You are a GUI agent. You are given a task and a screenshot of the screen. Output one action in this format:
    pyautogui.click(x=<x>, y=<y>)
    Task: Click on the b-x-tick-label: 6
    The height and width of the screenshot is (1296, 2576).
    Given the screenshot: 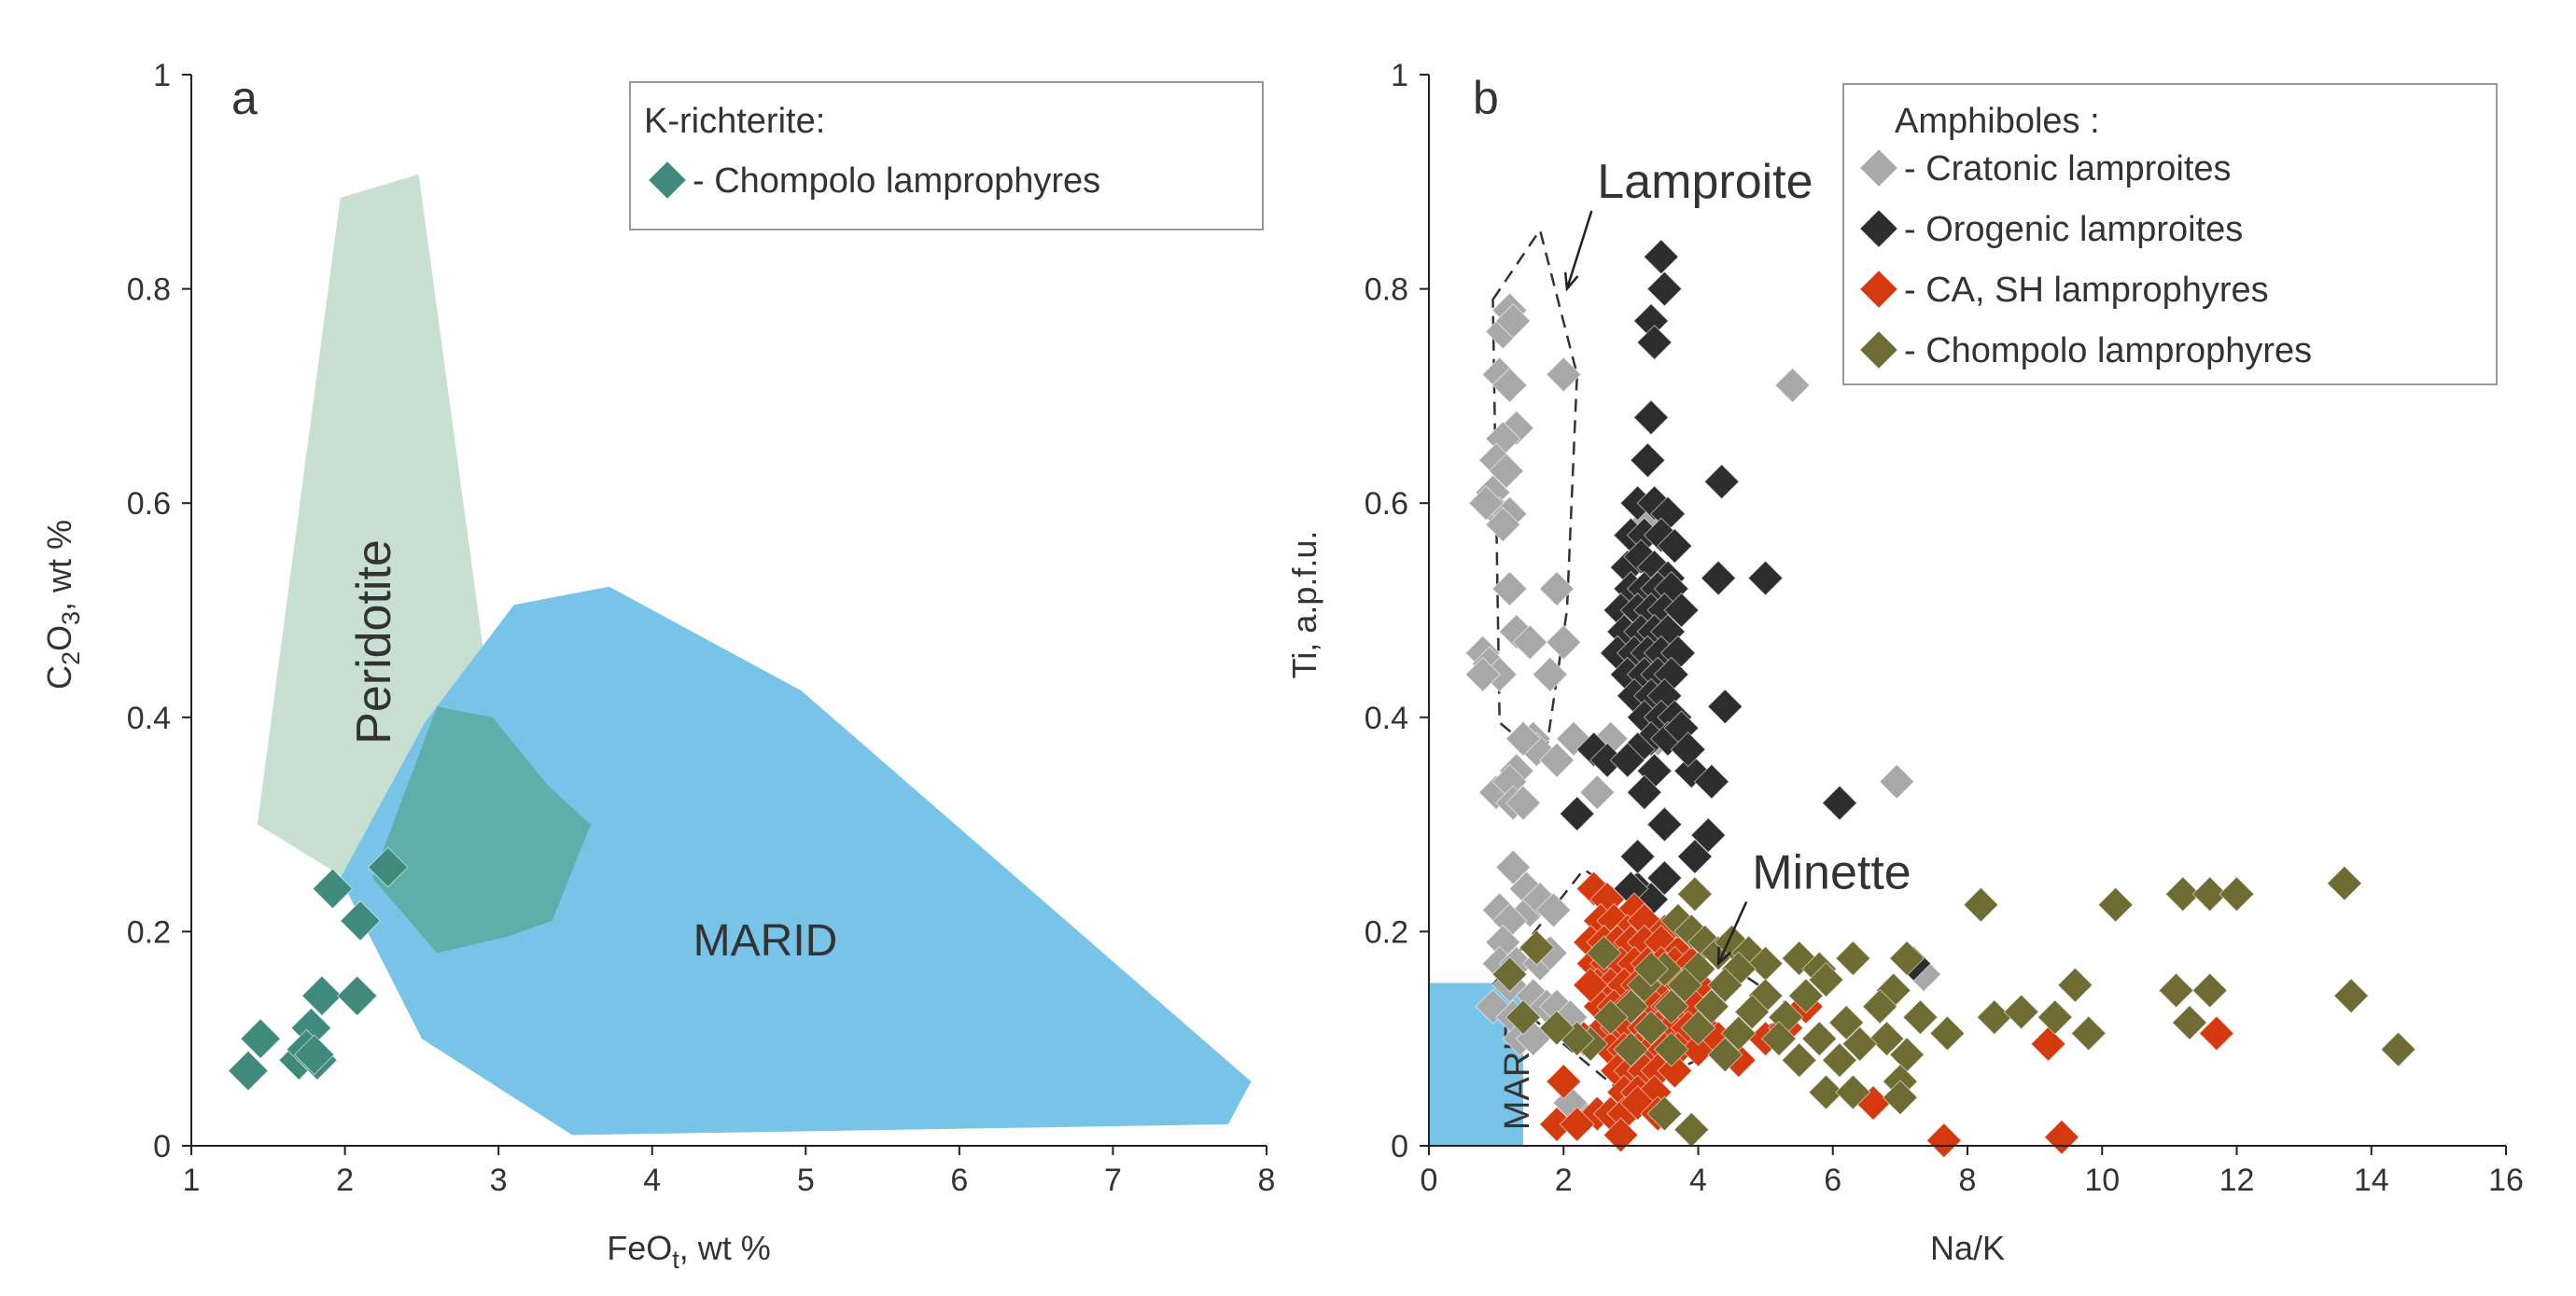 What is the action you would take?
    pyautogui.click(x=1832, y=1181)
    